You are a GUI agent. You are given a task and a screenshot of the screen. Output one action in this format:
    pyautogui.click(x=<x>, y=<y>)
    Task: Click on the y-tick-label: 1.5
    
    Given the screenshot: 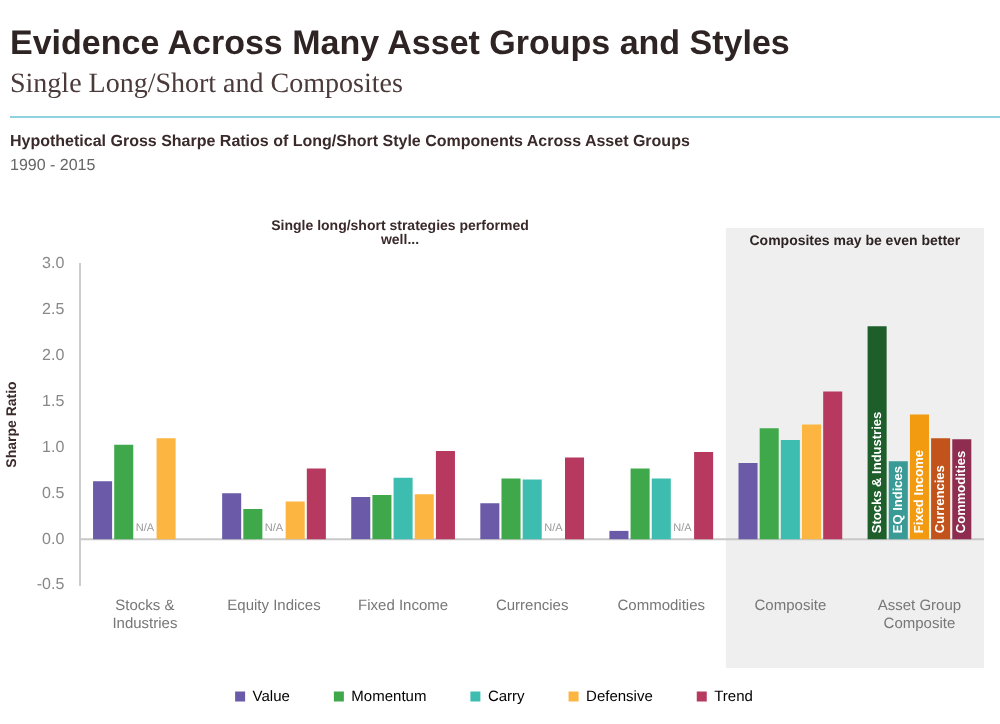 What is the action you would take?
    pyautogui.click(x=54, y=400)
    